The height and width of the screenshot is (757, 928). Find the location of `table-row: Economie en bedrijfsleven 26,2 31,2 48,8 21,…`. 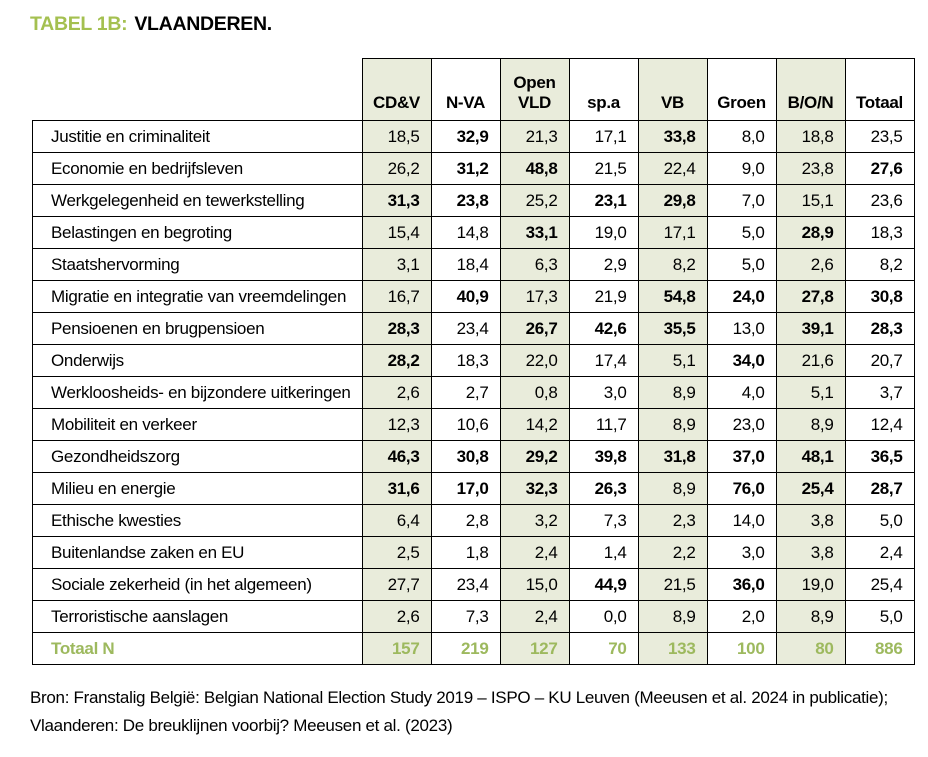

table-row: Economie en bedrijfsleven 26,2 31,2 48,8 21,… is located at coordinates (473, 168).